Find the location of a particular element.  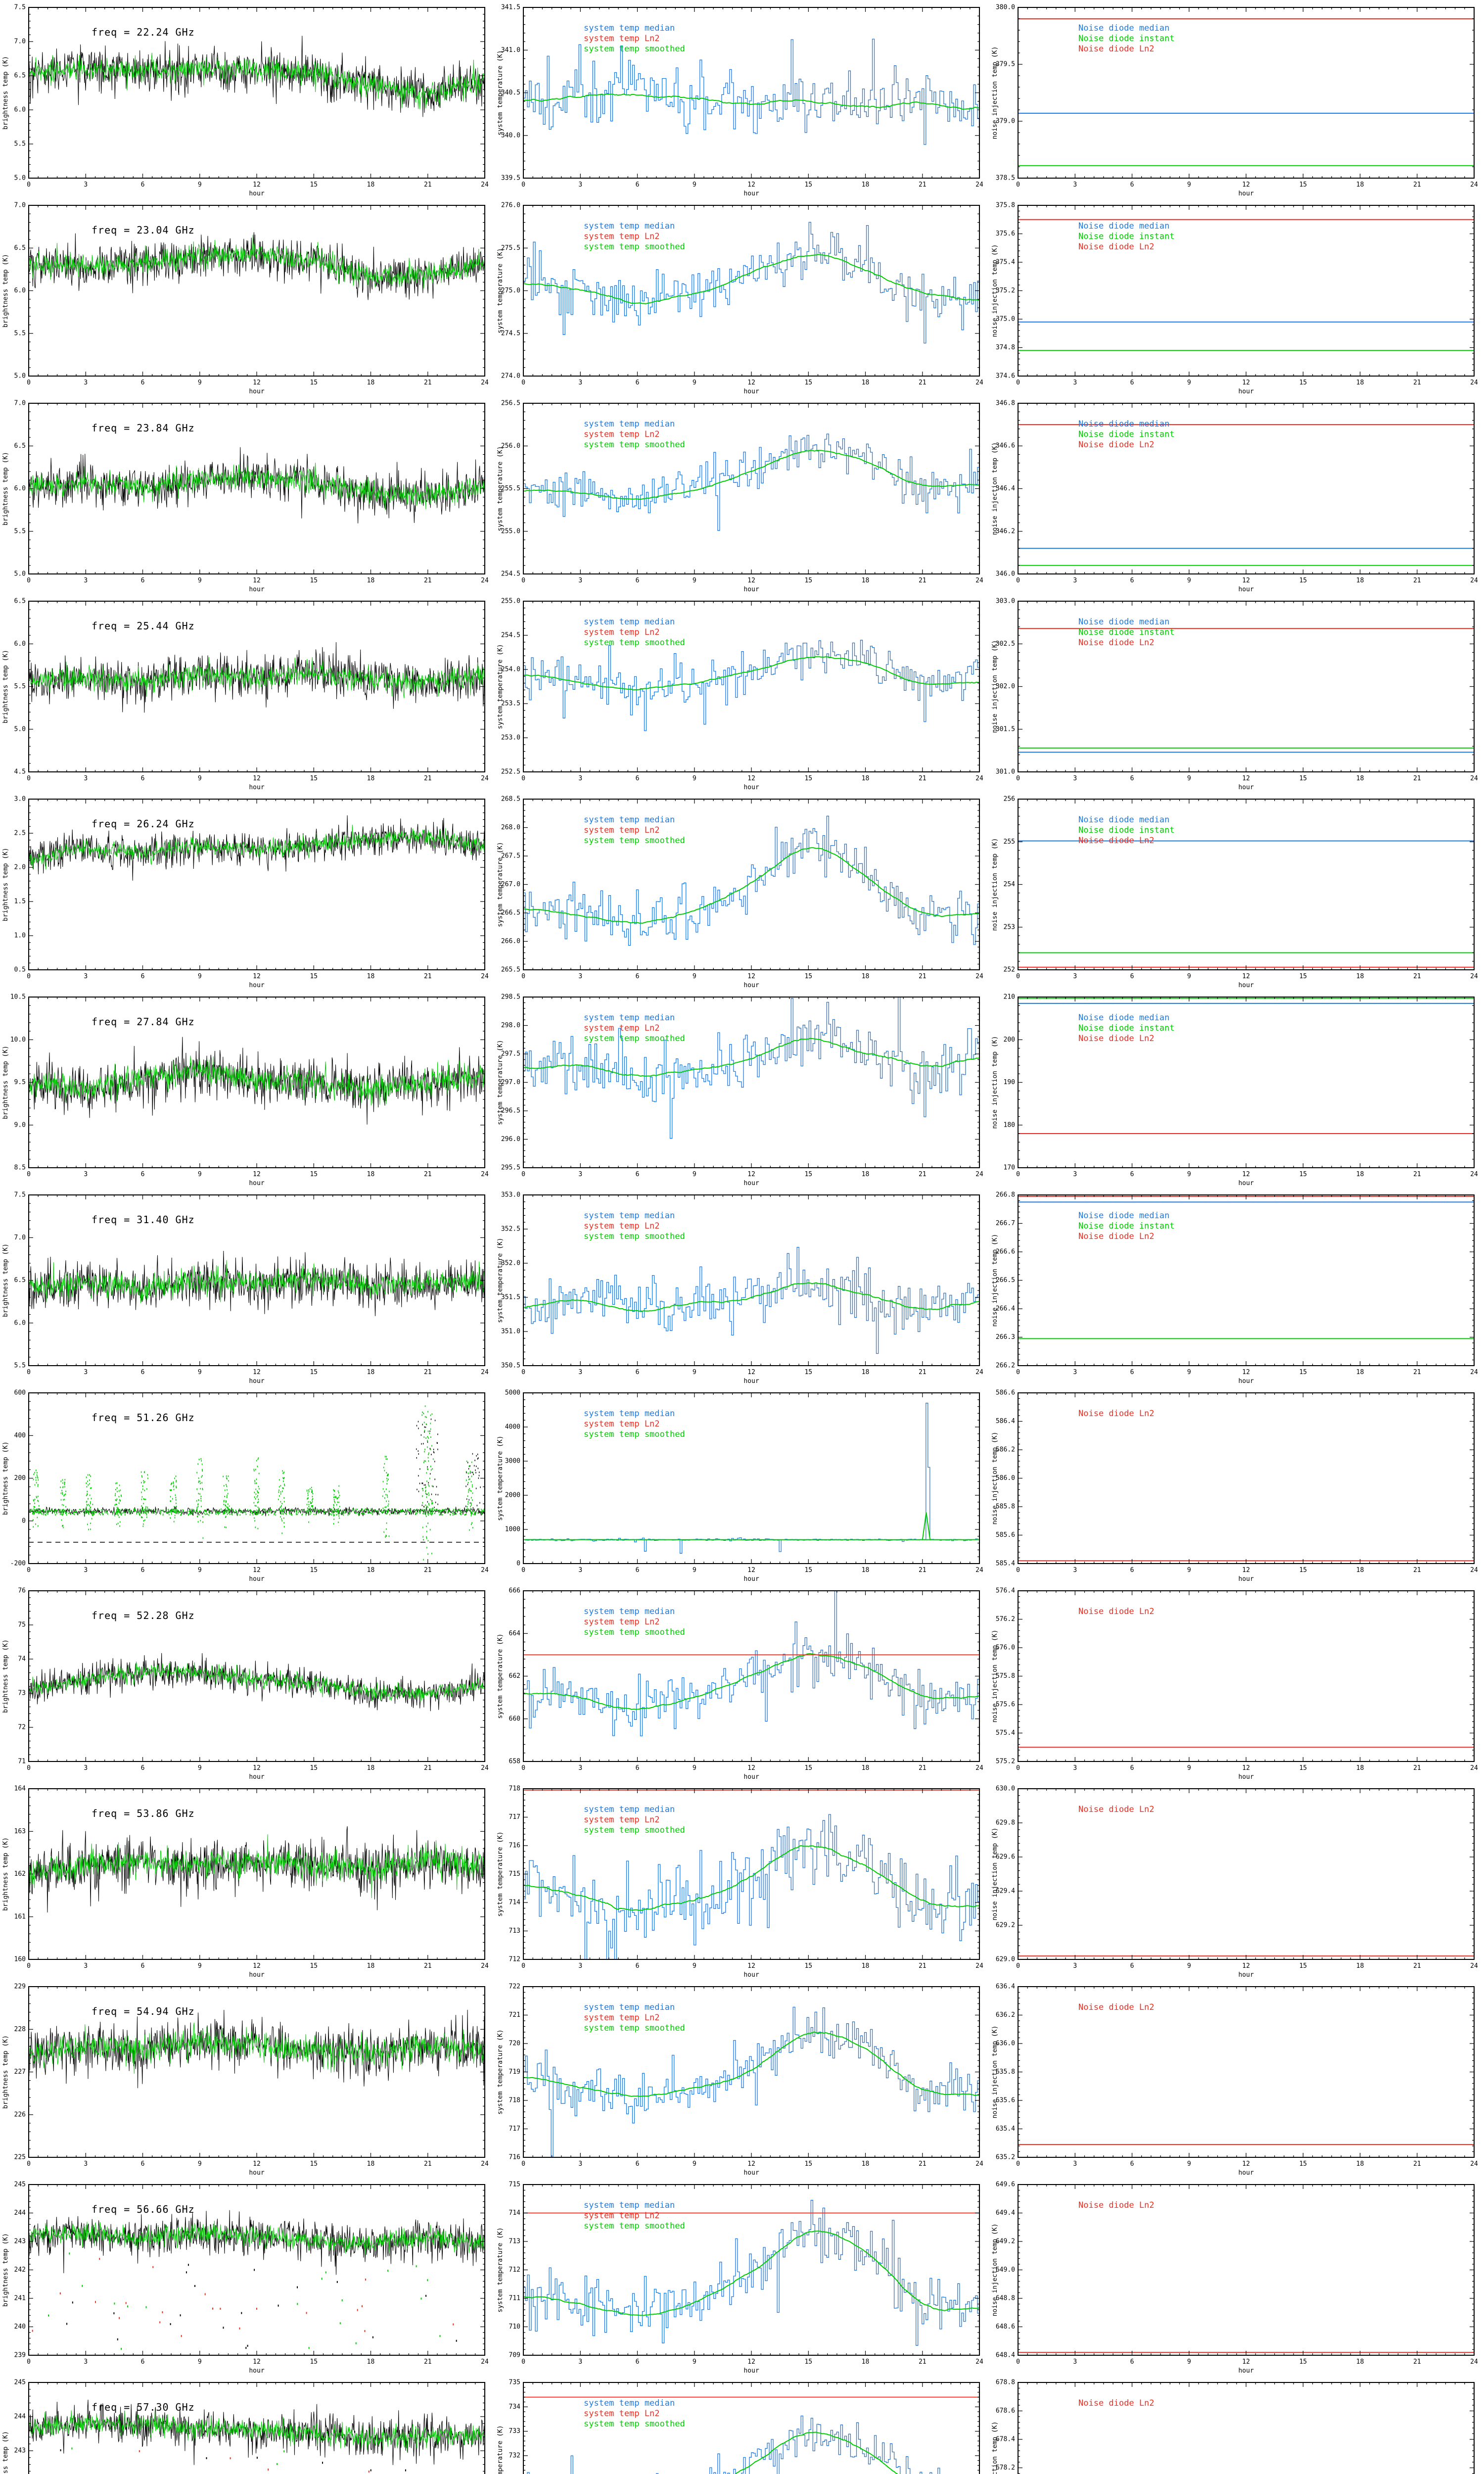

y-tick-label: 296.5 is located at coordinates (510, 1111).